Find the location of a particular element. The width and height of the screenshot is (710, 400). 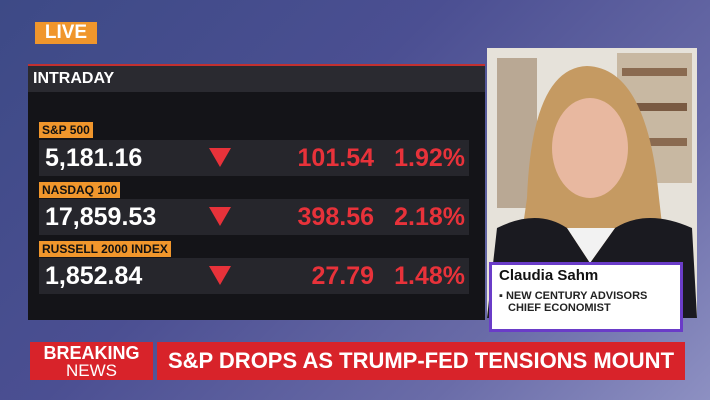

guest-name: Claudia Sahm is located at coordinates (549, 275).